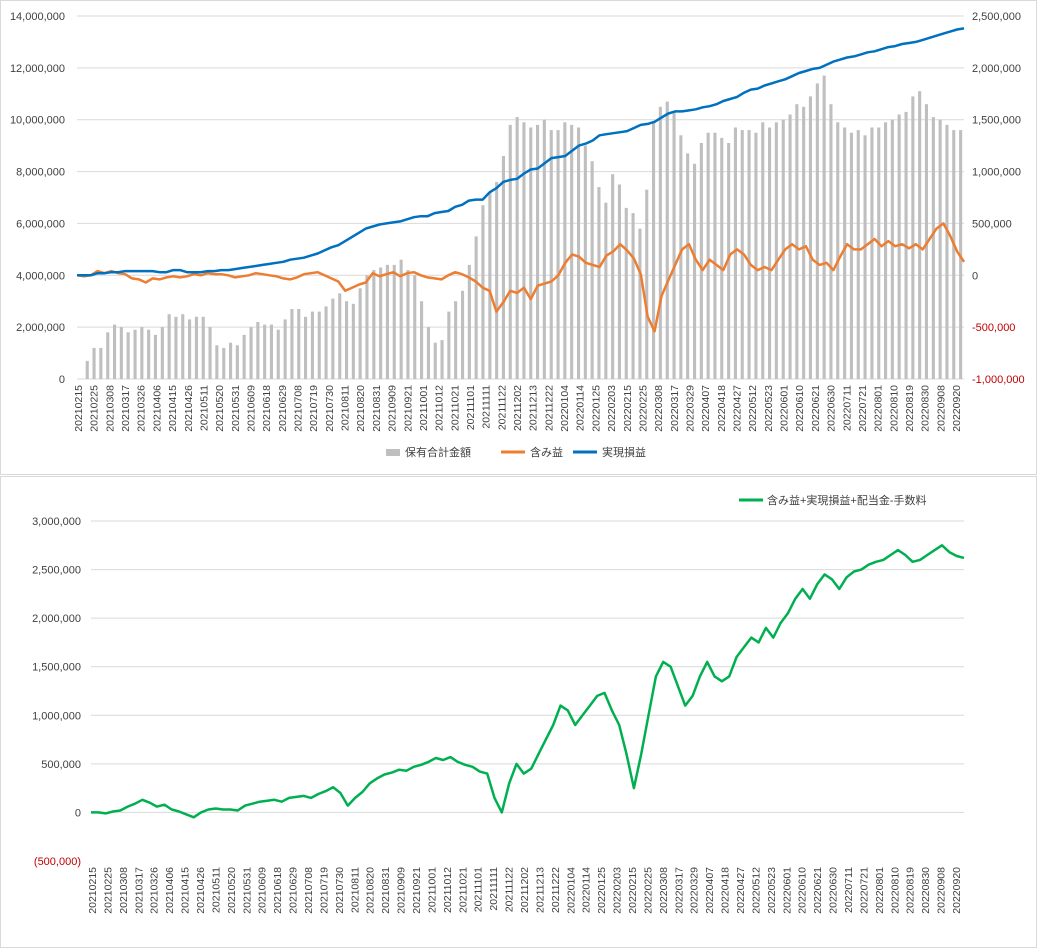  Describe the element at coordinates (438, 452) in the screenshot. I see `legend-label: 保有合計金額` at that location.